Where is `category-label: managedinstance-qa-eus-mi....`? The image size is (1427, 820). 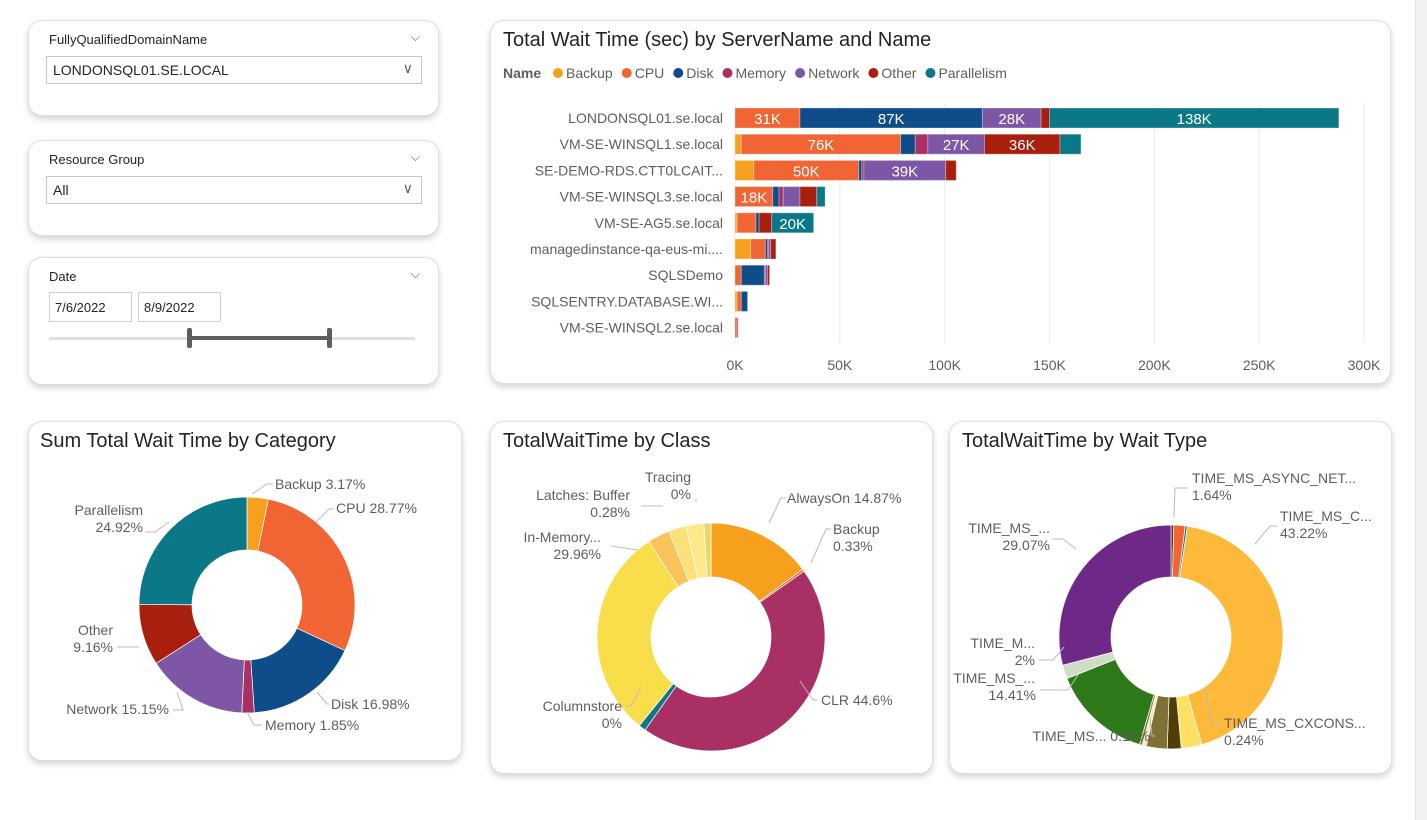
category-label: managedinstance-qa-eus-mi.... is located at coordinates (626, 249).